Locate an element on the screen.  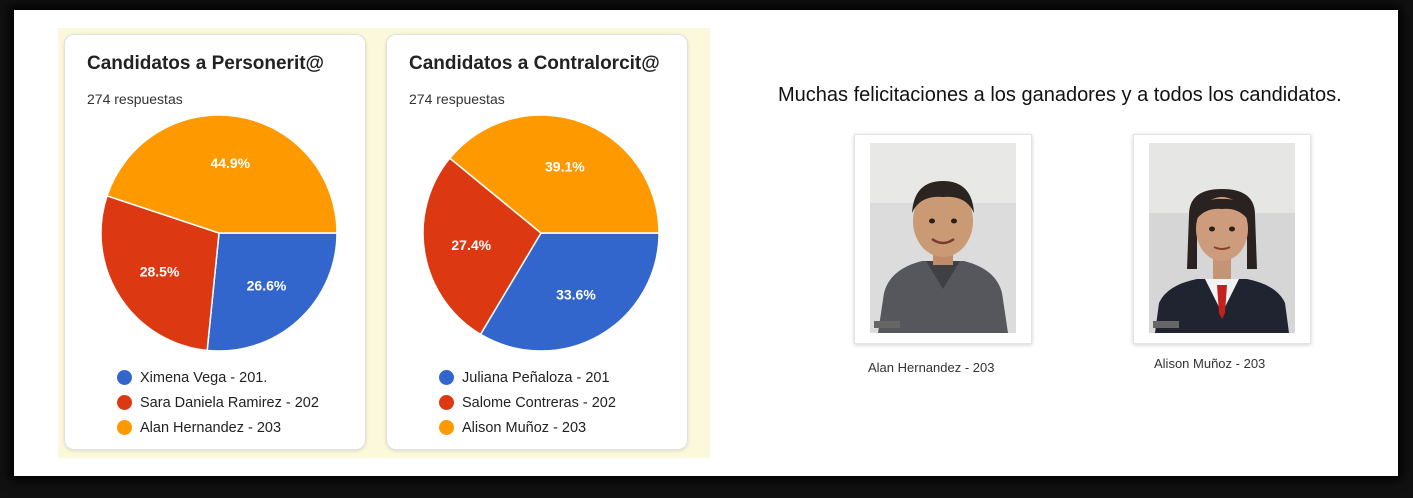
pie-chart-contralor: 33.6% 27.4% 39.1% is located at coordinates (541, 233).